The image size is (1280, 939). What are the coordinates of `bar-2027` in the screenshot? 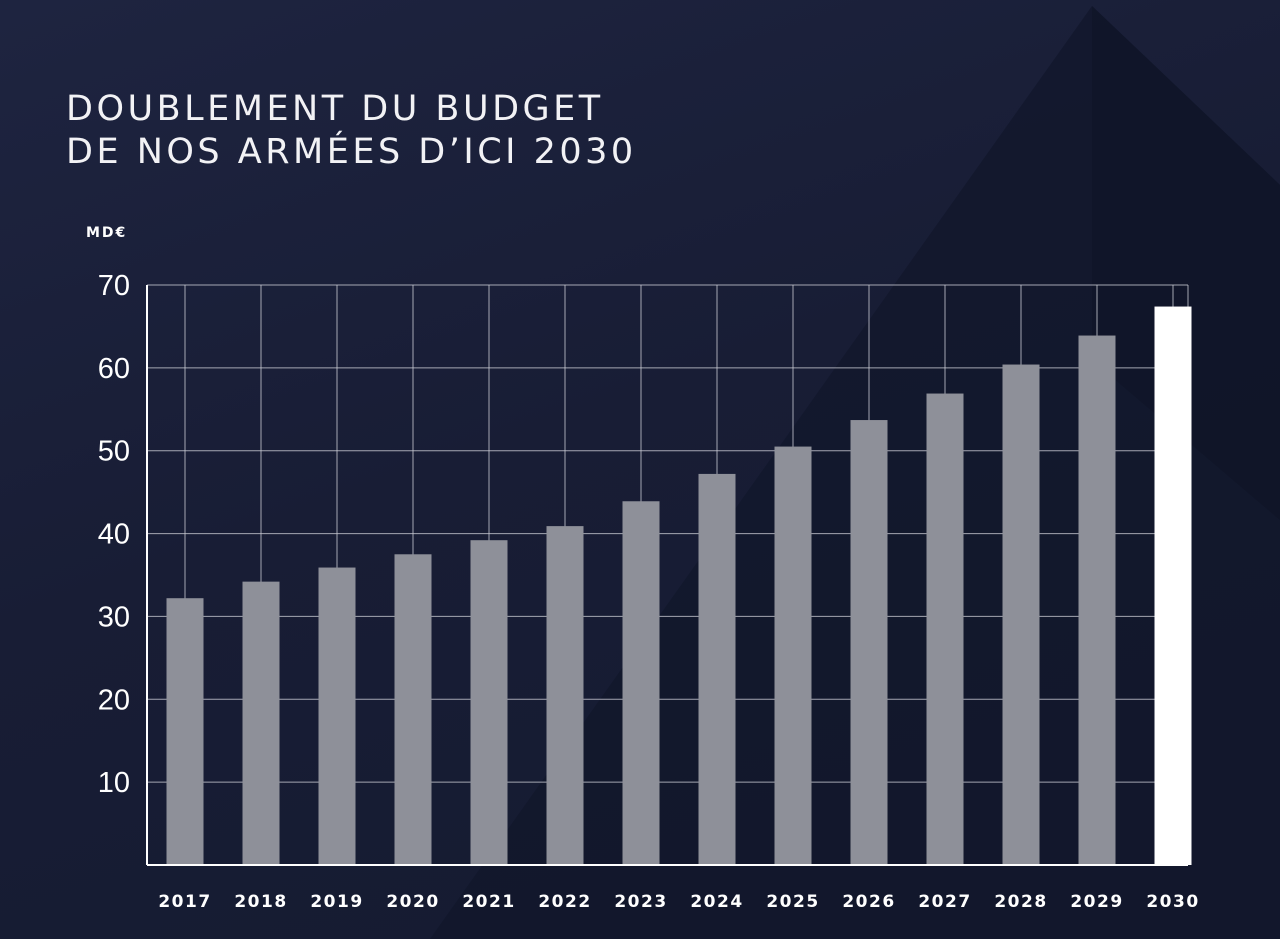 It's located at (945, 629).